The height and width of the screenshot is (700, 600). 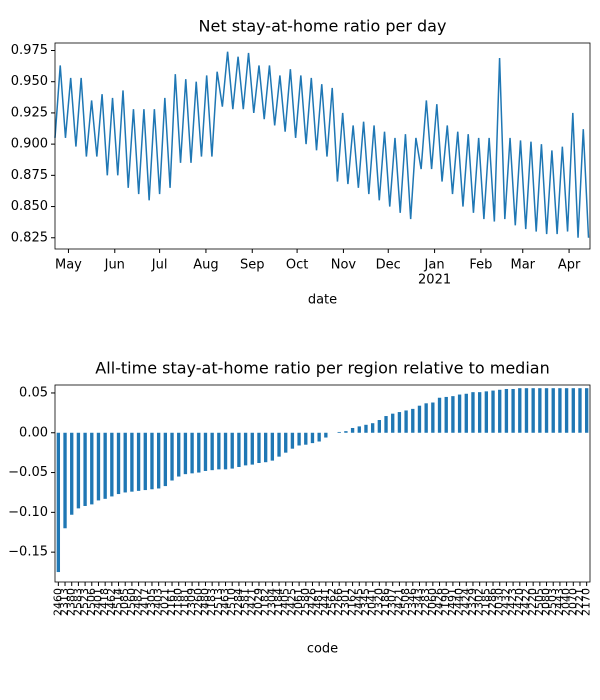 I want to click on x-tick-label: 2307, so click(x=392, y=602).